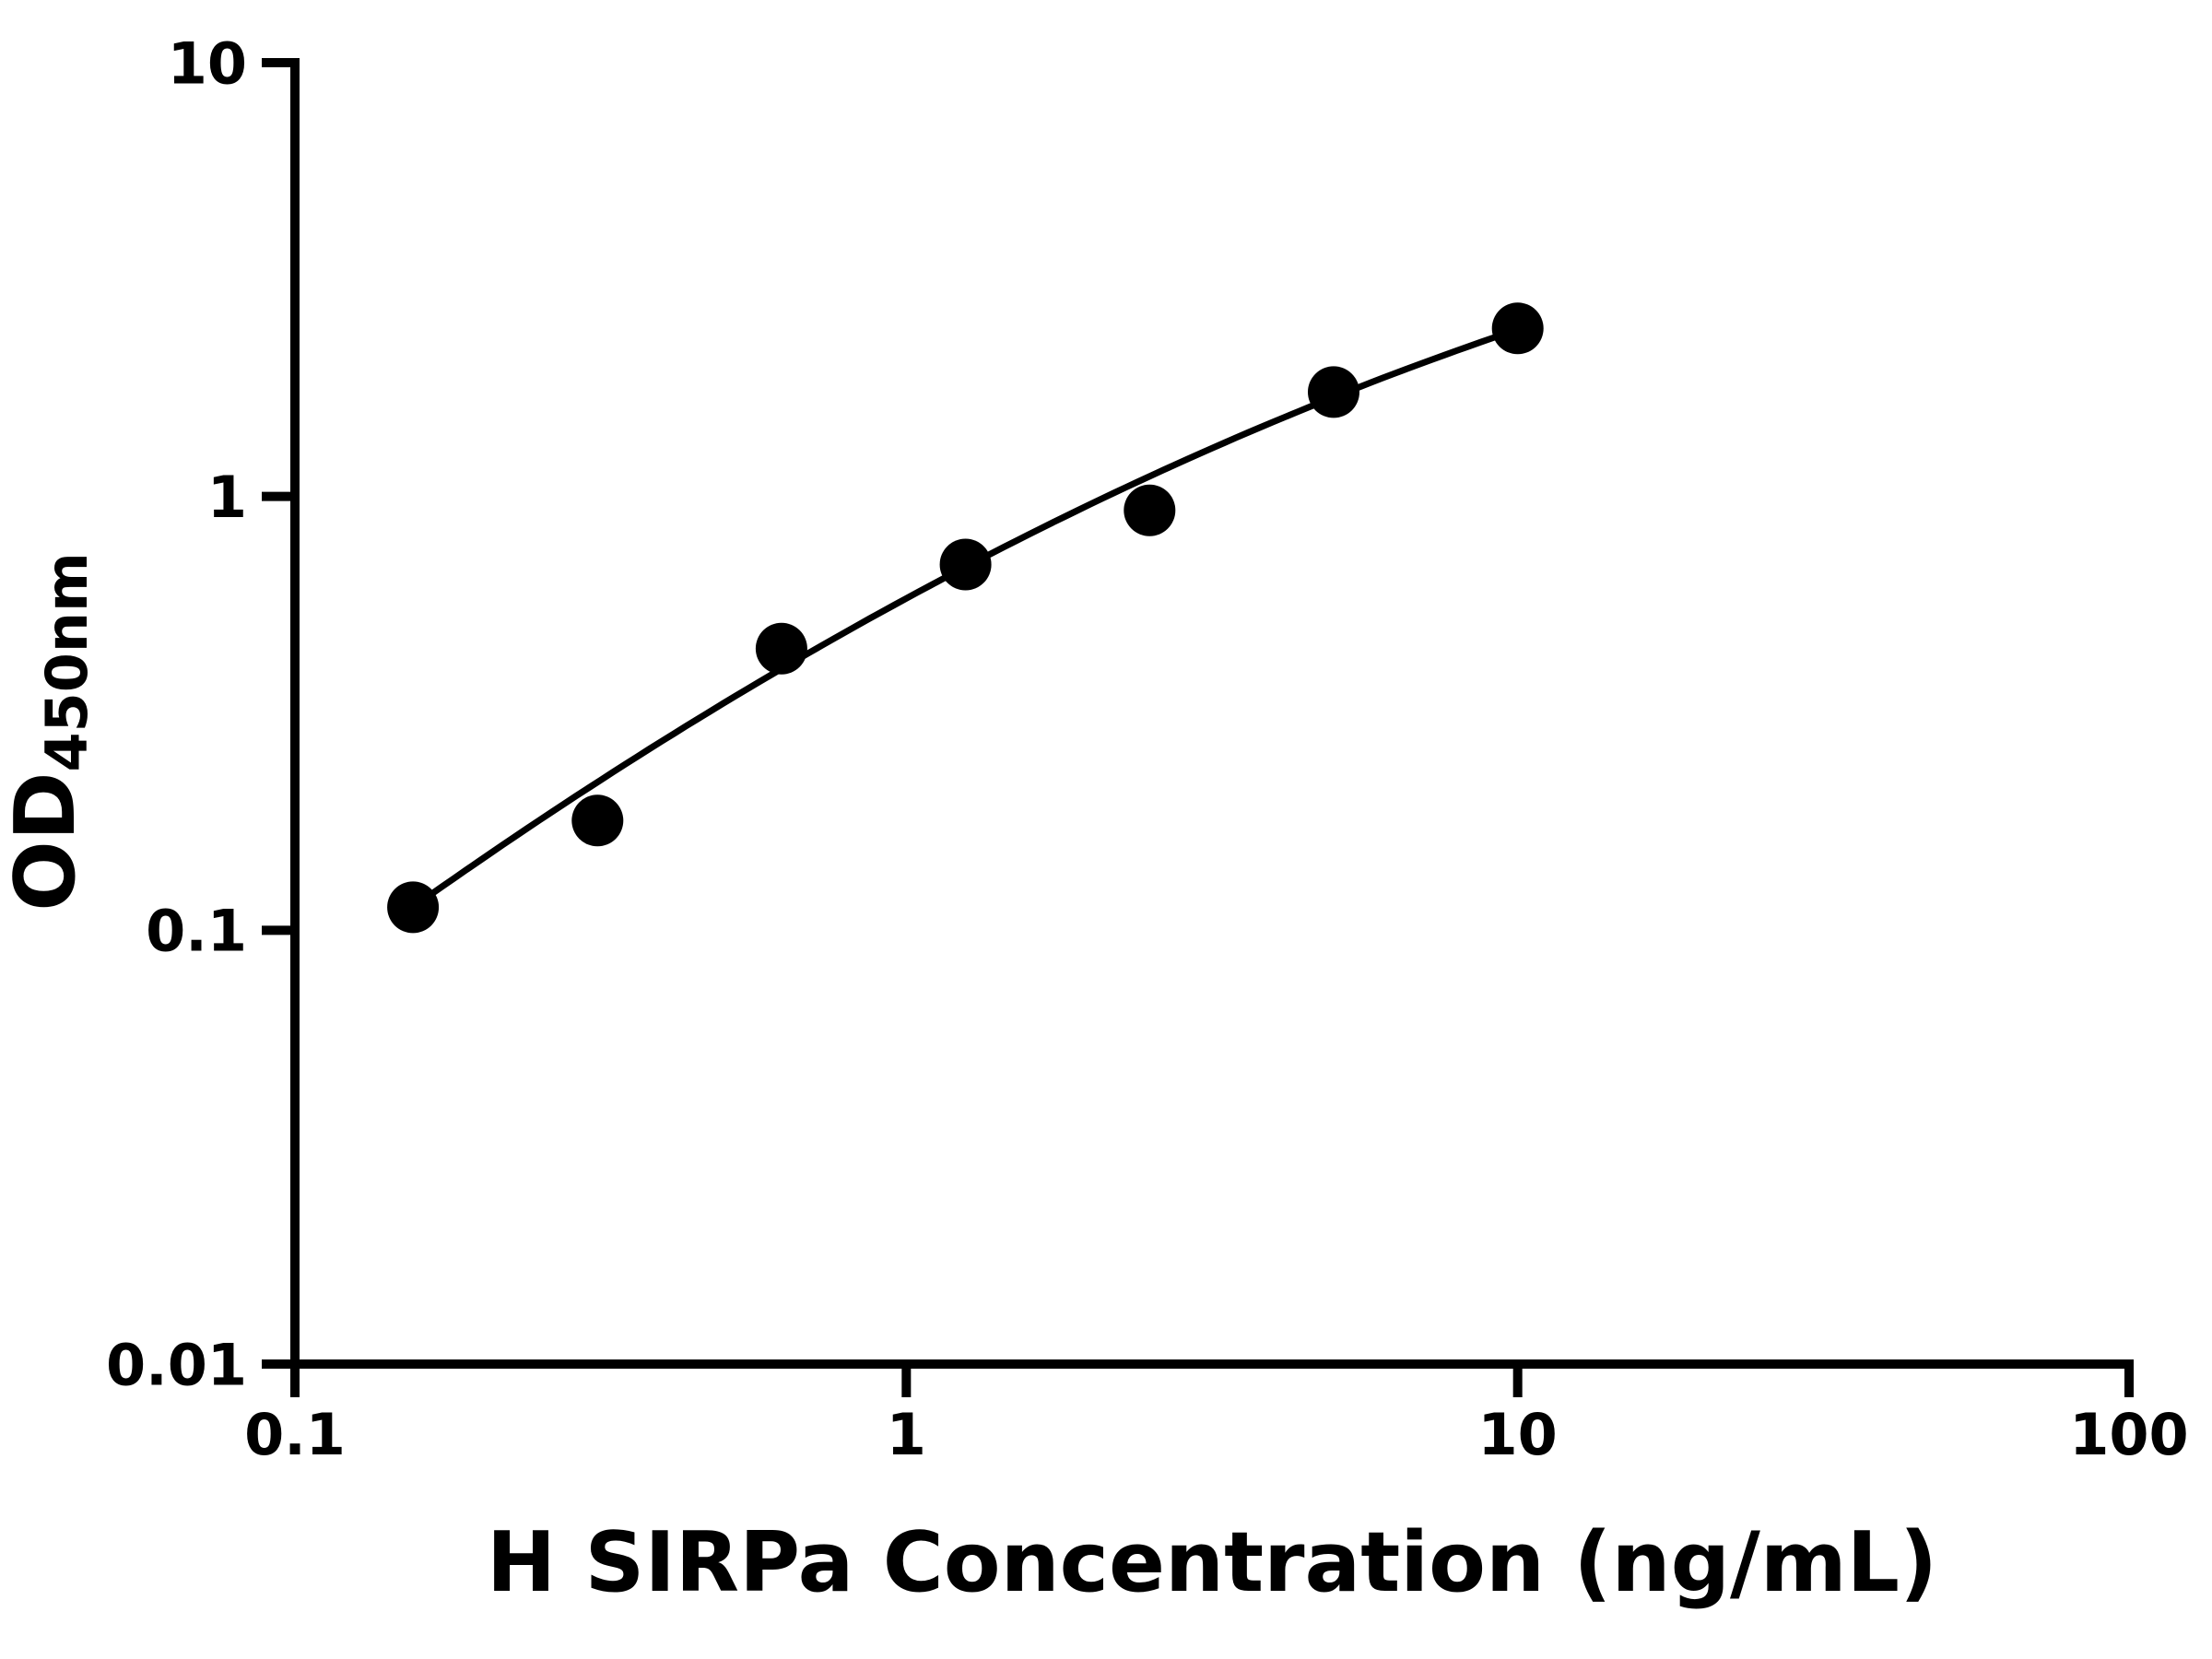 The image size is (2212, 1659). What do you see at coordinates (50, 731) in the screenshot?
I see `y-axis-title: OD450nm` at bounding box center [50, 731].